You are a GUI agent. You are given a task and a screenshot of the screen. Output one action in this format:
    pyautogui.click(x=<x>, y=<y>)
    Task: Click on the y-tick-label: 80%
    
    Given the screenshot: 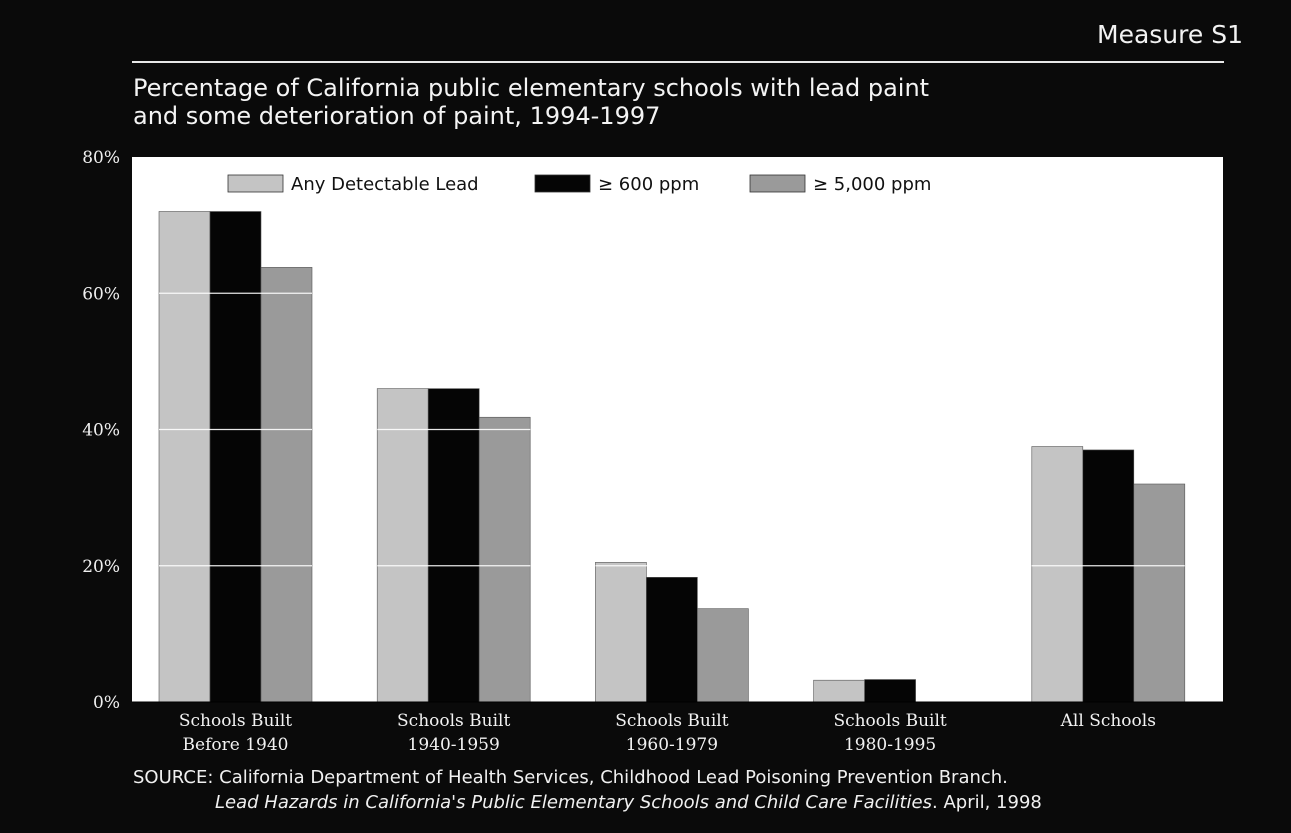 What is the action you would take?
    pyautogui.click(x=101, y=158)
    